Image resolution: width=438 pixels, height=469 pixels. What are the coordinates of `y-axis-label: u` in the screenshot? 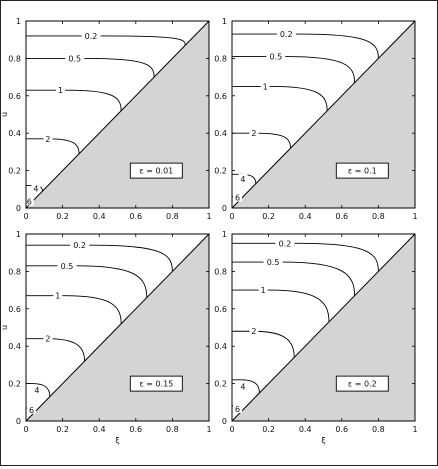 It's located at (5, 327).